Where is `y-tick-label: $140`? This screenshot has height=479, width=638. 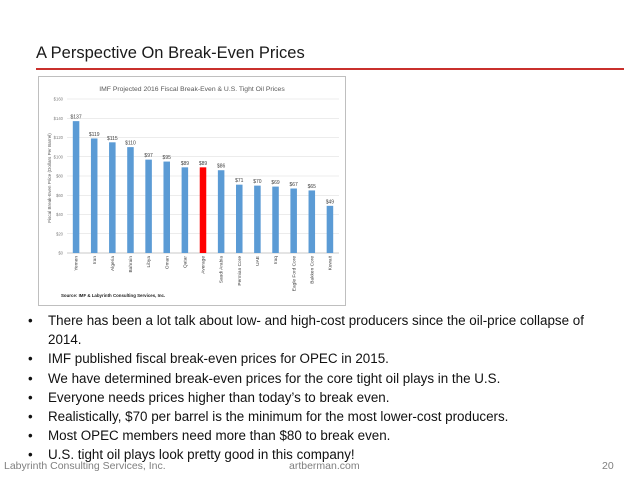
y-tick-label: $140 is located at coordinates (59, 118).